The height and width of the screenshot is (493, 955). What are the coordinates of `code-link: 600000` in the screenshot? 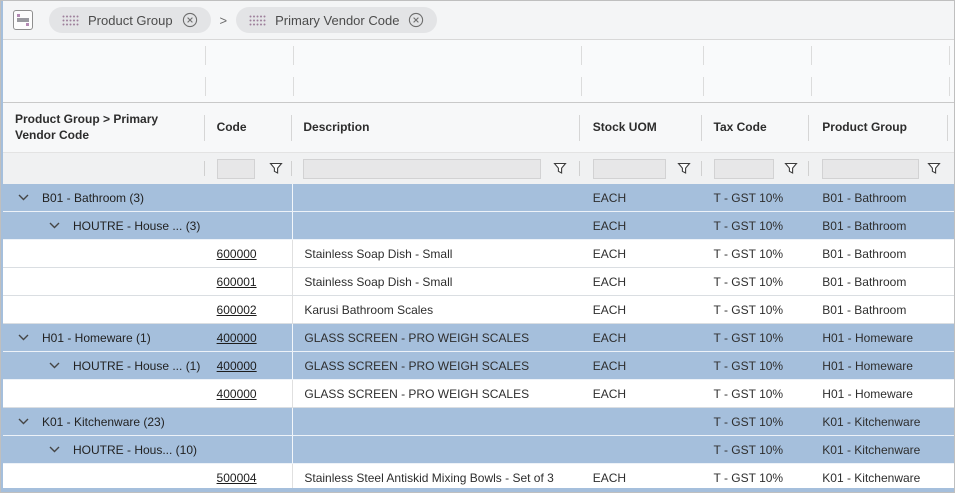 It's located at (236, 253).